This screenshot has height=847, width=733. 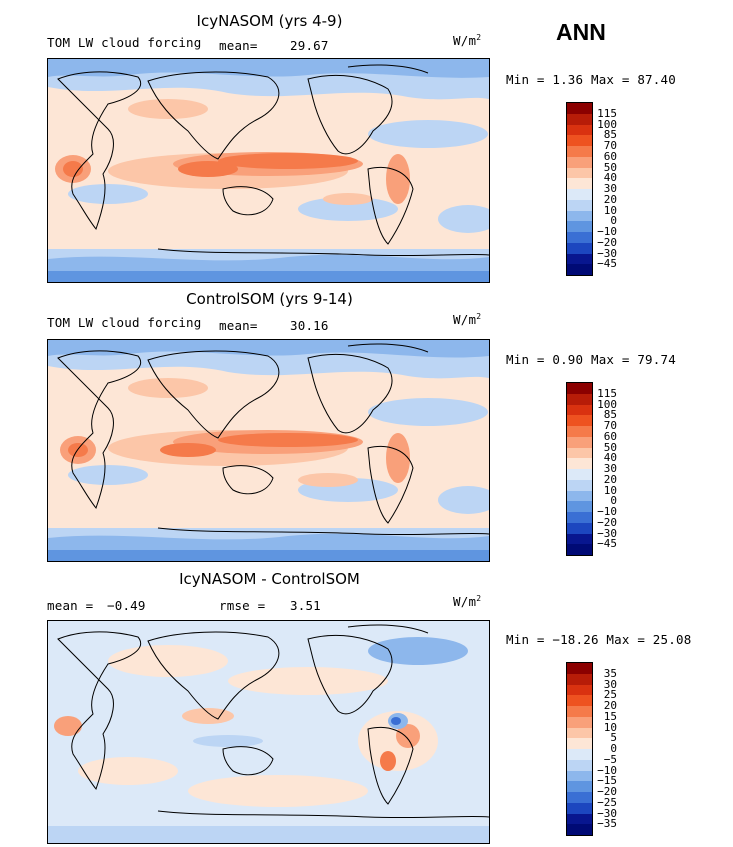 I want to click on panel1-colorbar, so click(x=579, y=189).